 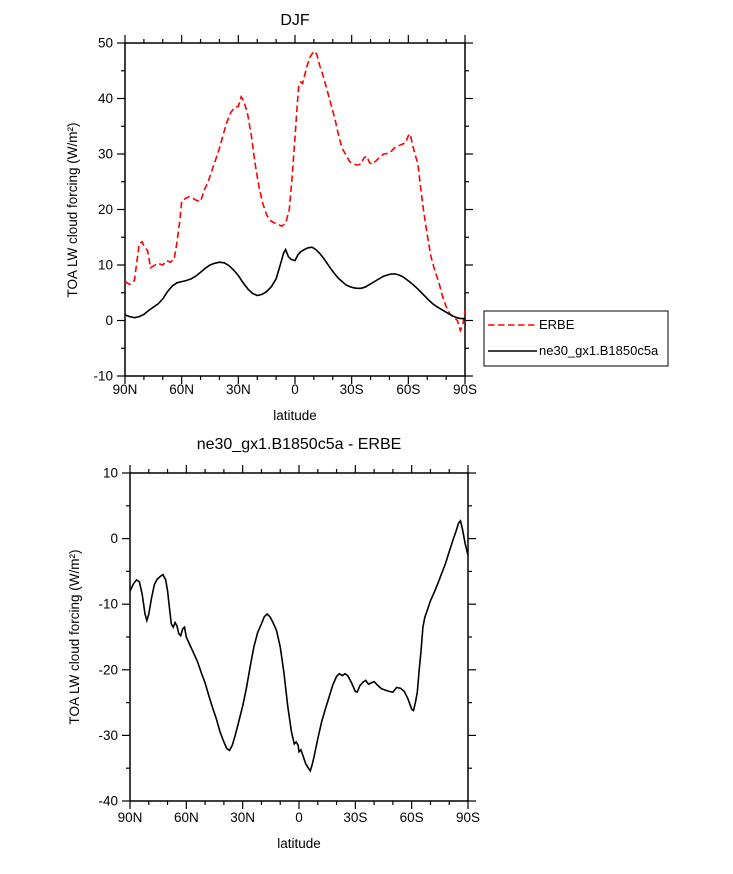 I want to click on top-y-tick-label: 10, so click(x=105, y=265).